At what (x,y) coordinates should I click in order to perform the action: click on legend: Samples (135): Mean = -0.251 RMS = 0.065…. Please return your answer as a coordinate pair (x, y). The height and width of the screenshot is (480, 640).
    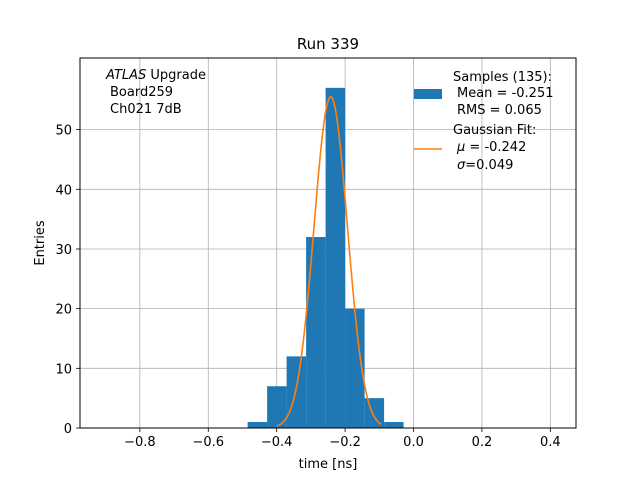
    Looking at the image, I should click on (483, 121).